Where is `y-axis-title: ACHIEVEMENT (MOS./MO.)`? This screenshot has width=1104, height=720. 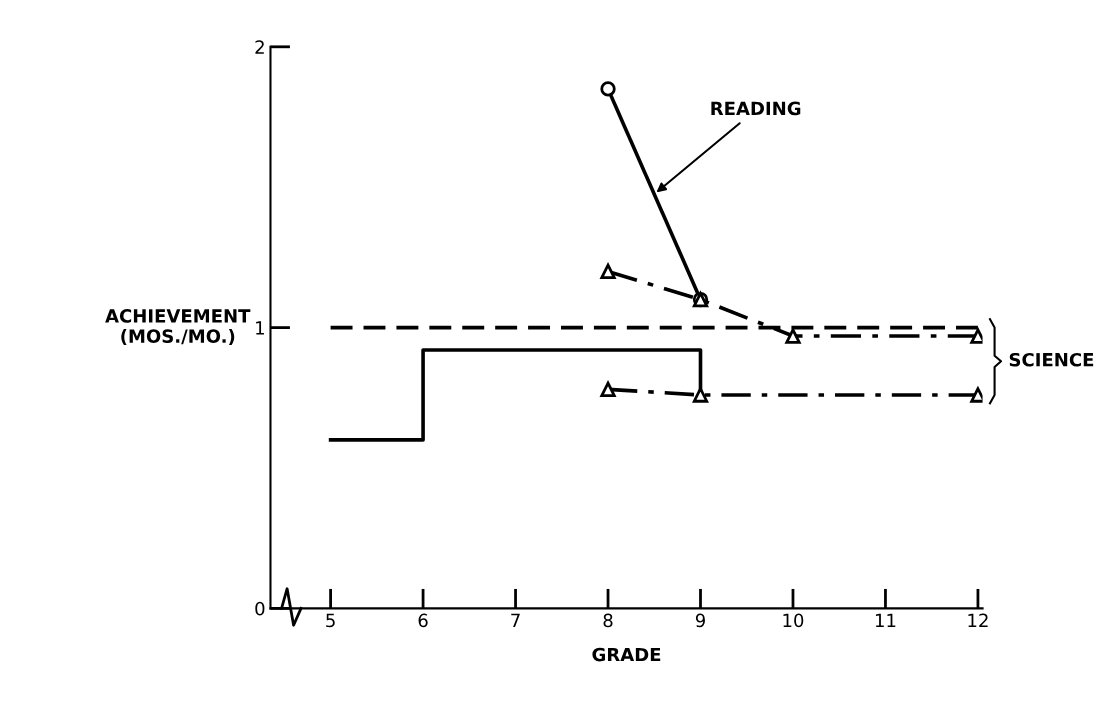 y-axis-title: ACHIEVEMENT (MOS./MO.) is located at coordinates (178, 327).